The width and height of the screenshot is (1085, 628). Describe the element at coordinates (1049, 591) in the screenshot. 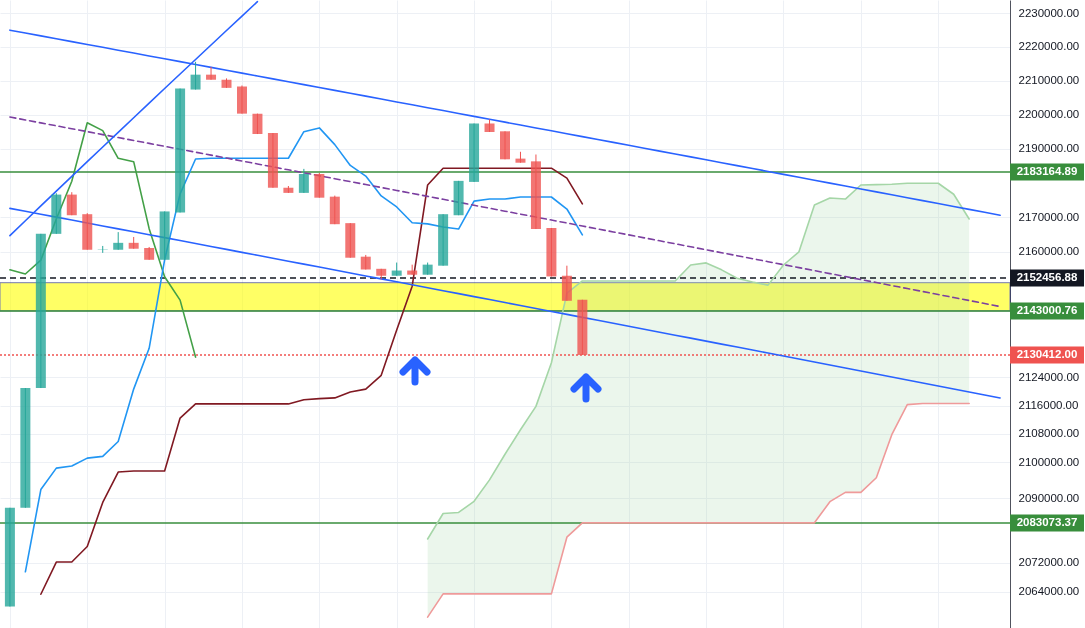

I see `y-tick-label: 2064000.00` at that location.